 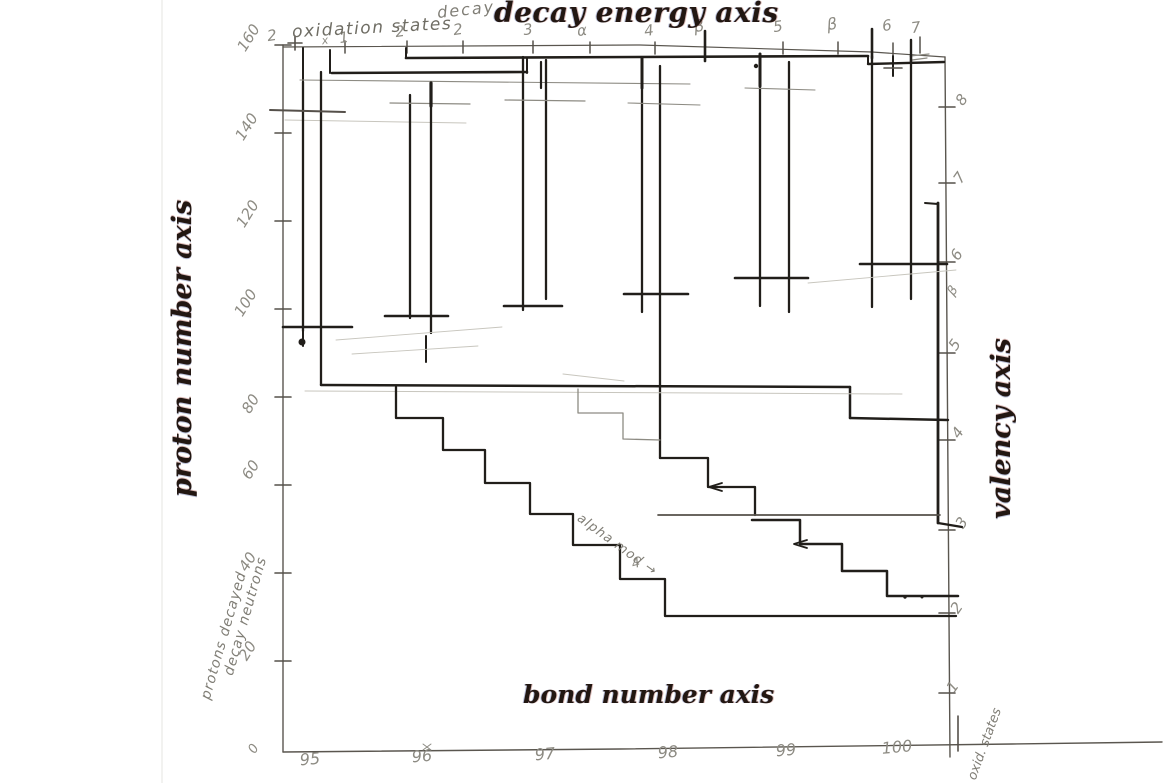 What do you see at coordinates (778, 26) in the screenshot?
I see `svg-text: 5` at bounding box center [778, 26].